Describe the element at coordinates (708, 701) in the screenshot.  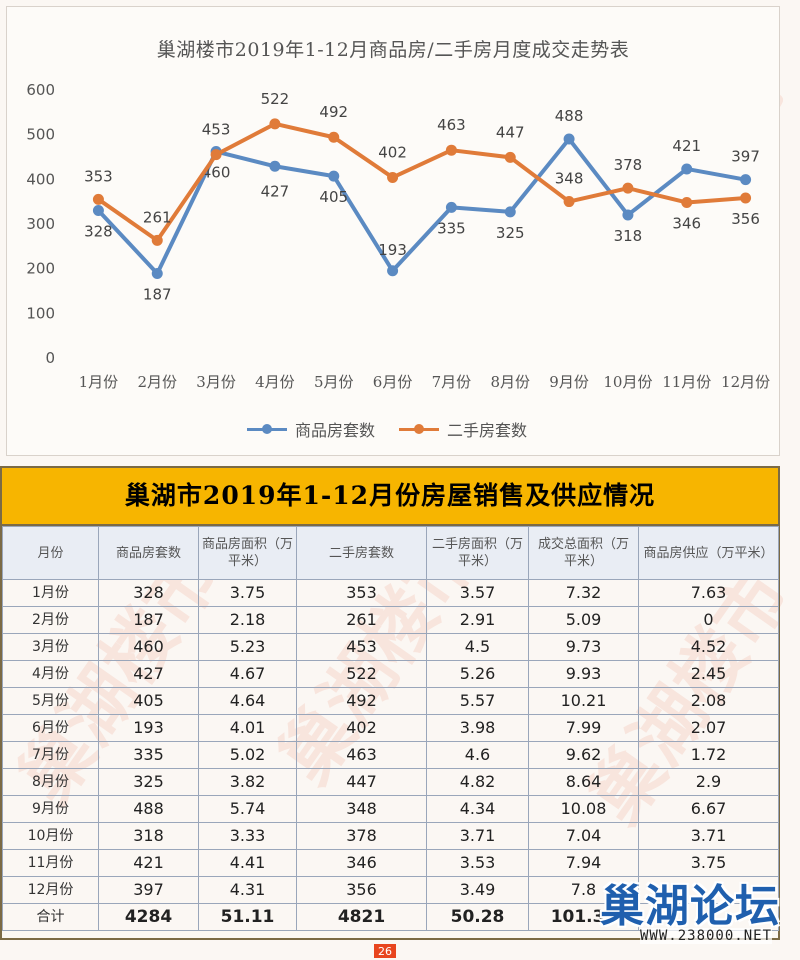
I see `table-cell: 2.08` at that location.